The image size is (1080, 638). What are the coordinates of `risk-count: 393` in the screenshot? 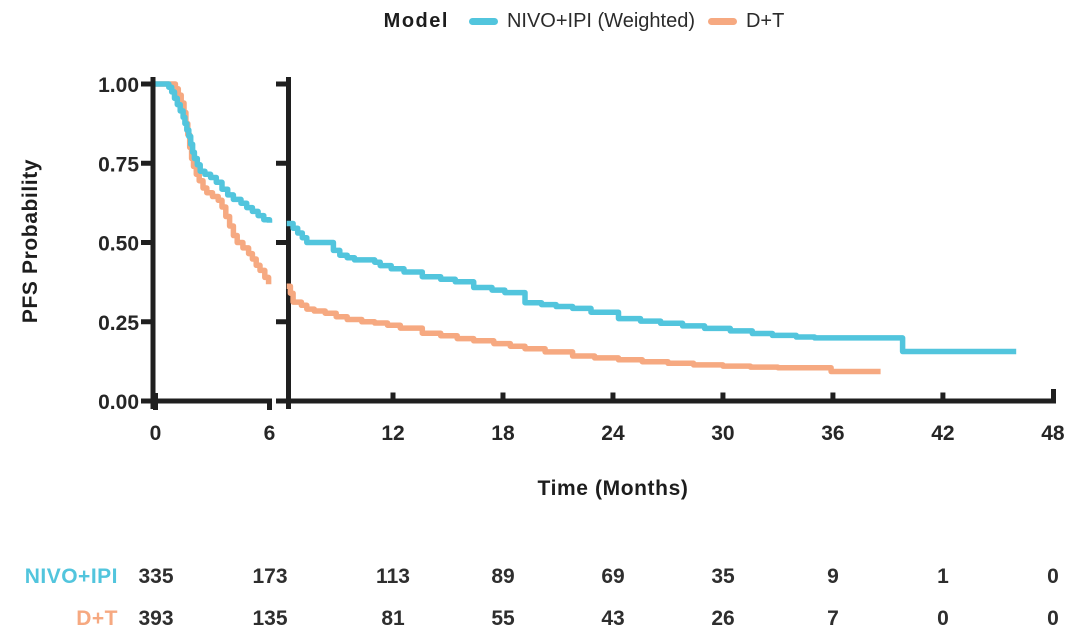 It's located at (156, 618).